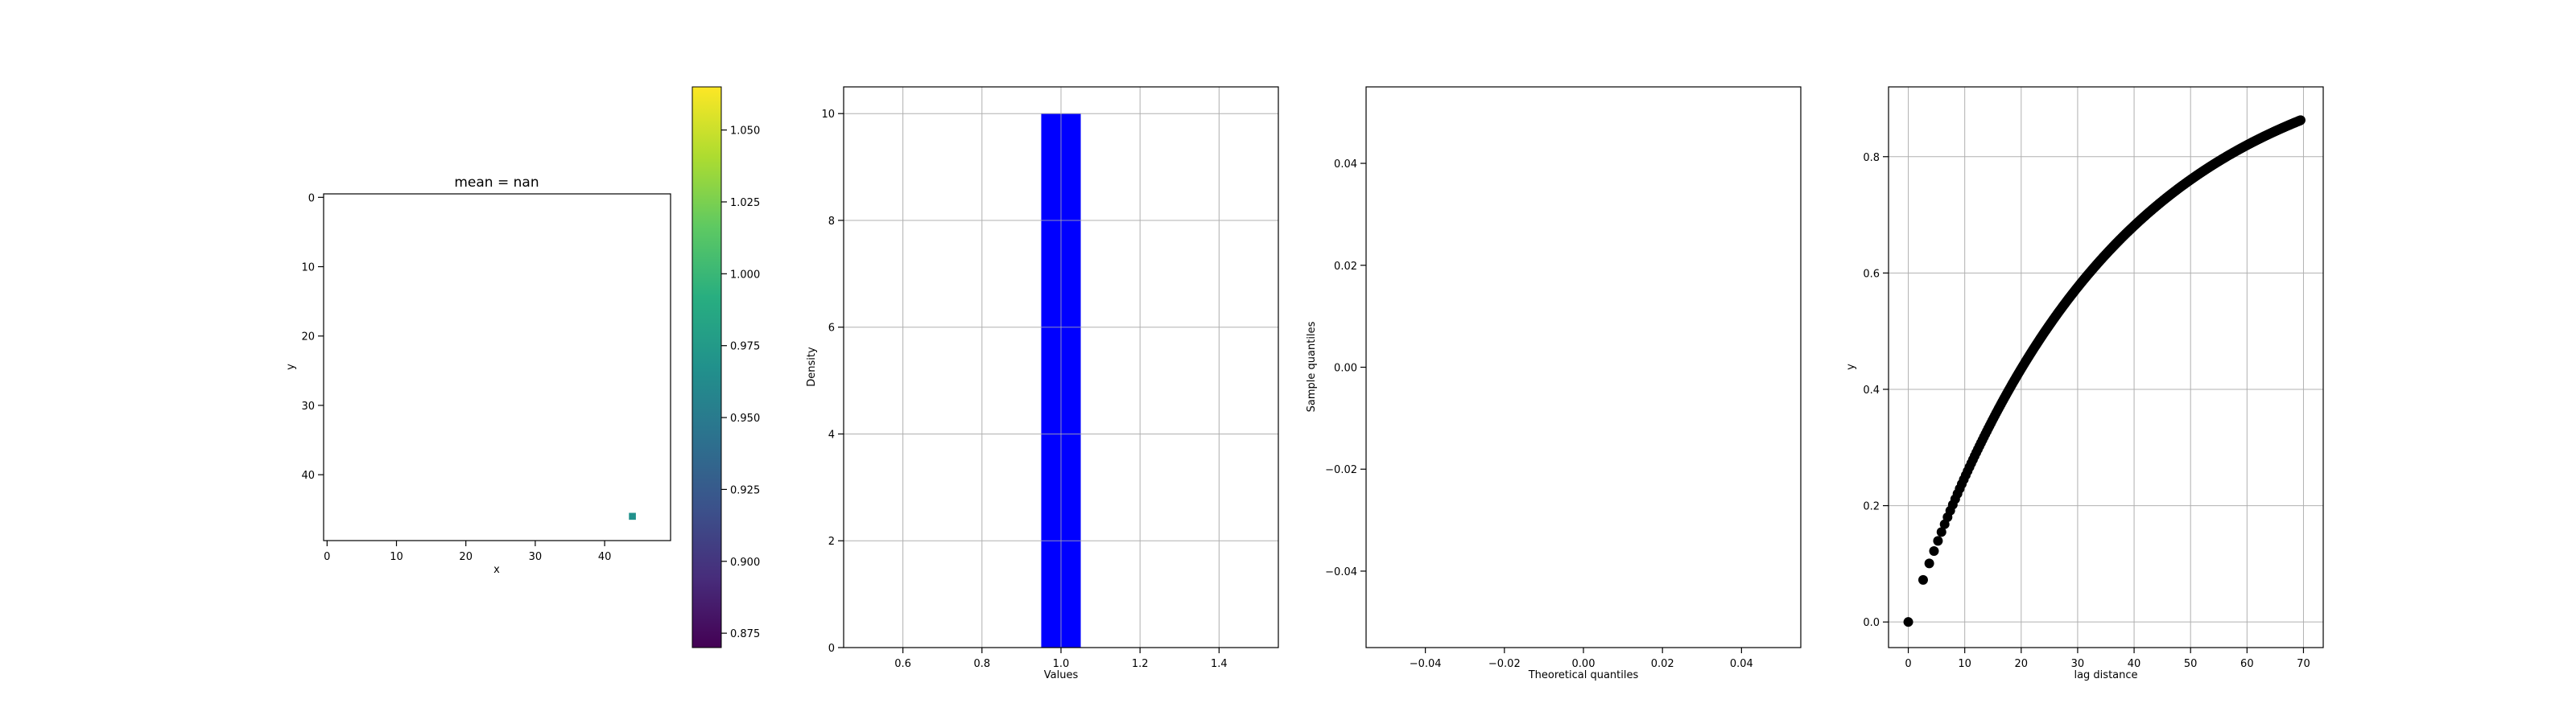  Describe the element at coordinates (745, 419) in the screenshot. I see `colorbar-tick-label: 0.950` at that location.